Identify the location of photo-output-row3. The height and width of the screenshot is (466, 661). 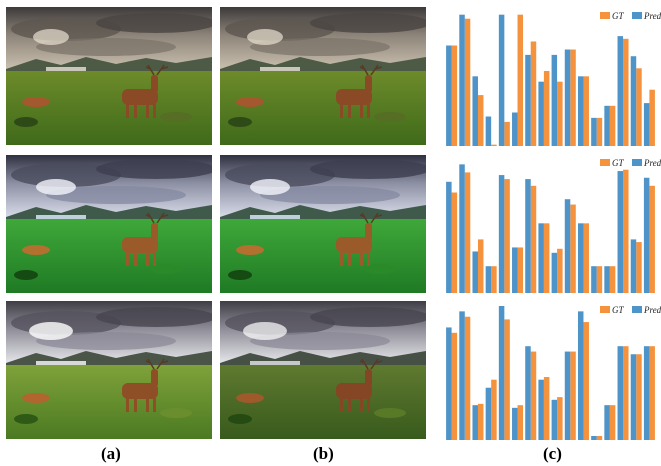
(323, 370).